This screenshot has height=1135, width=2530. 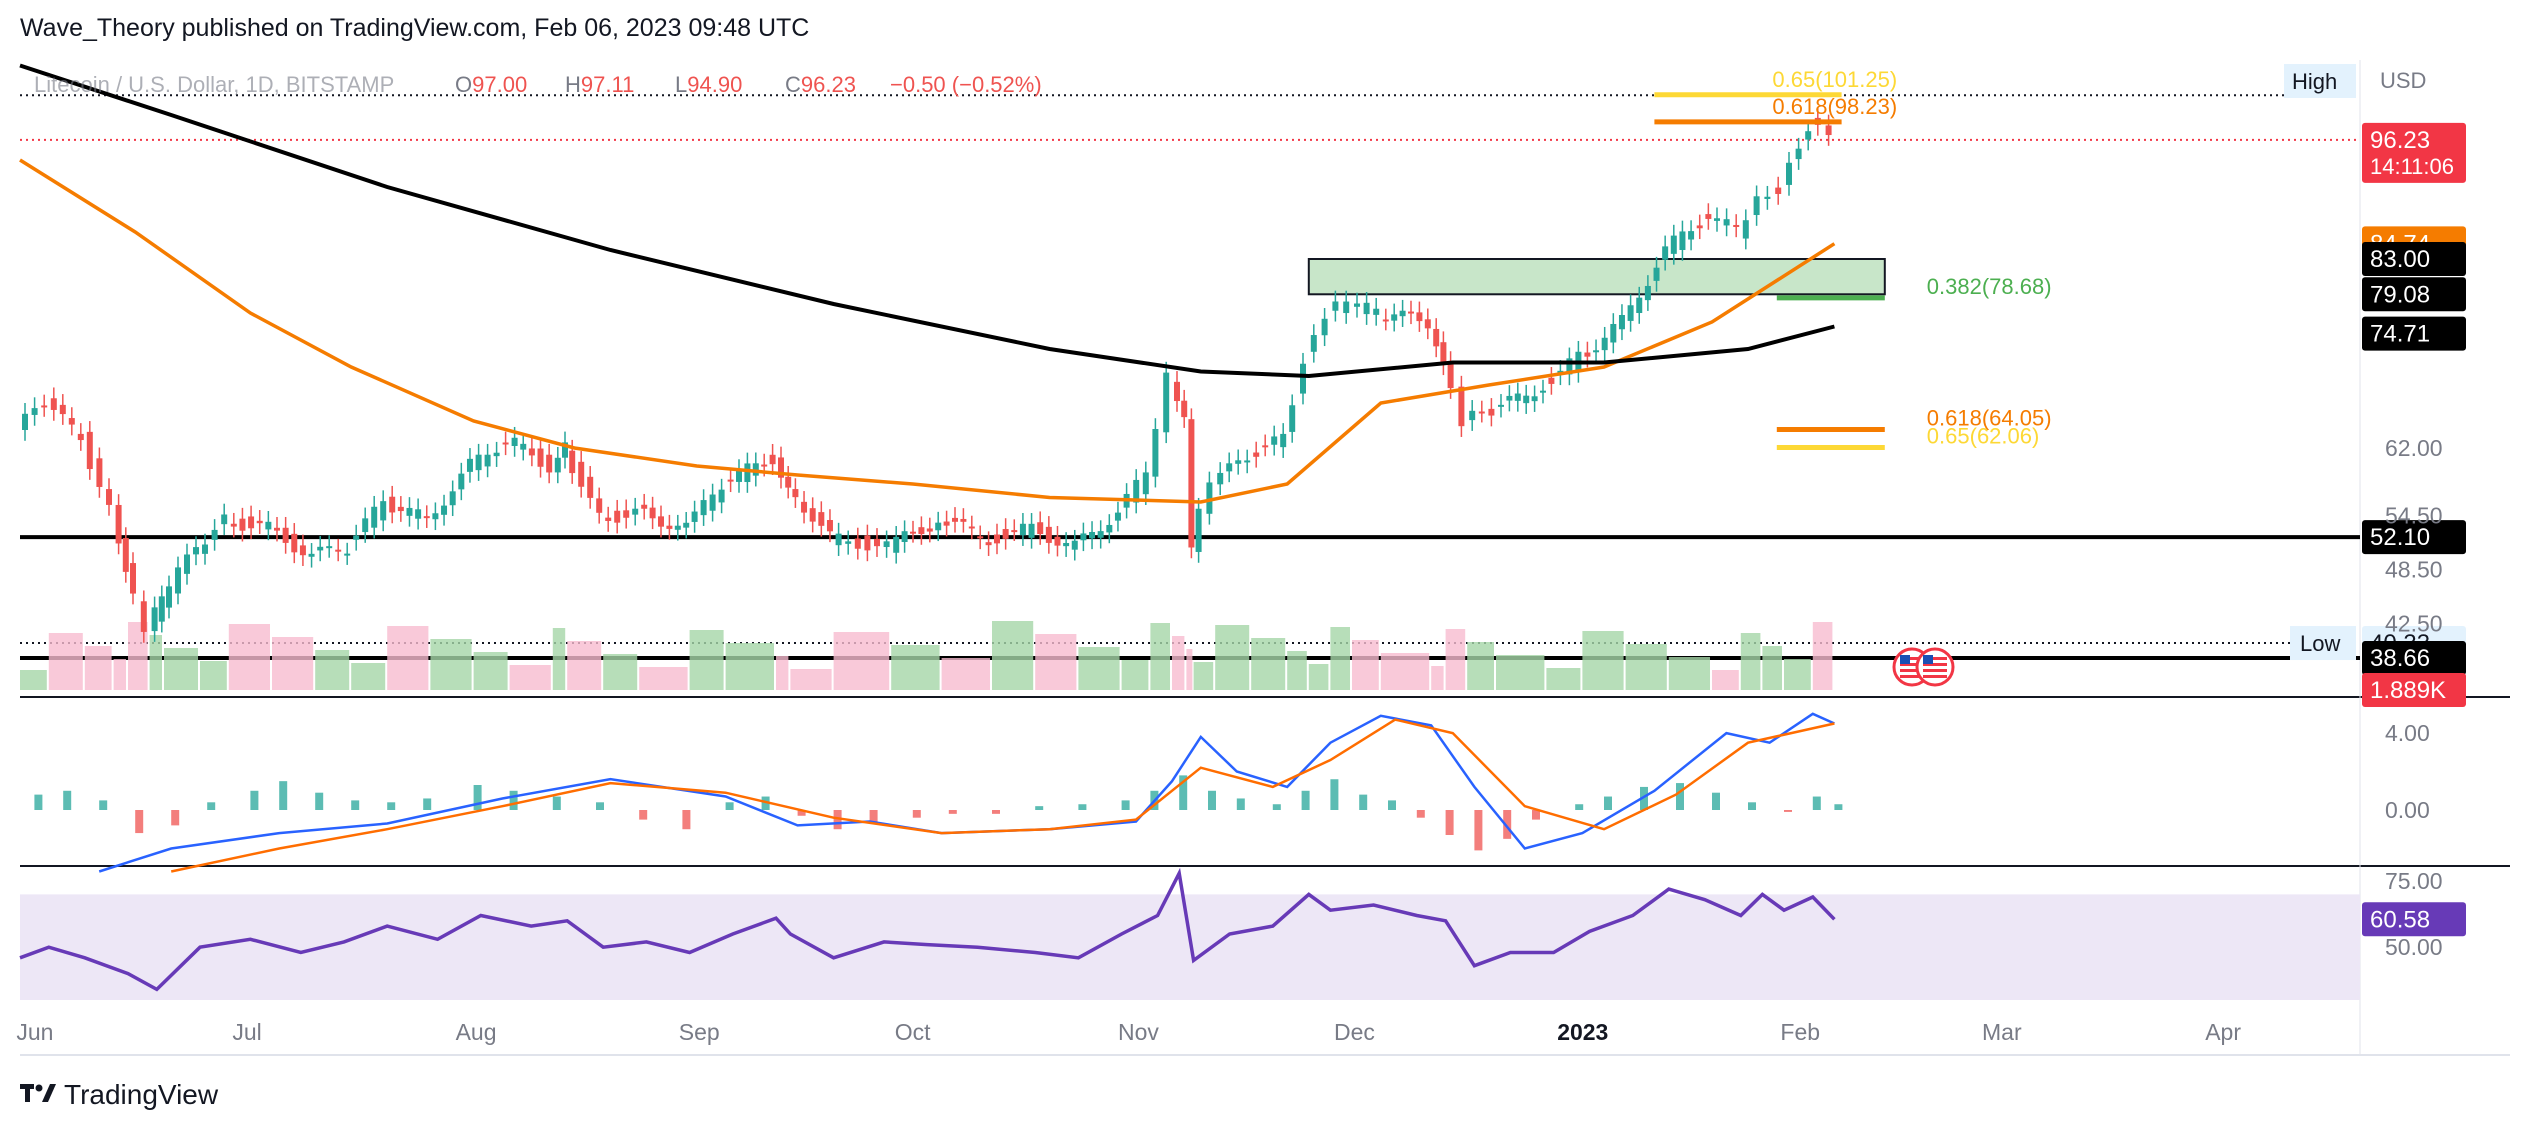 I want to click on time-tick-9: Mar, so click(x=2002, y=1032).